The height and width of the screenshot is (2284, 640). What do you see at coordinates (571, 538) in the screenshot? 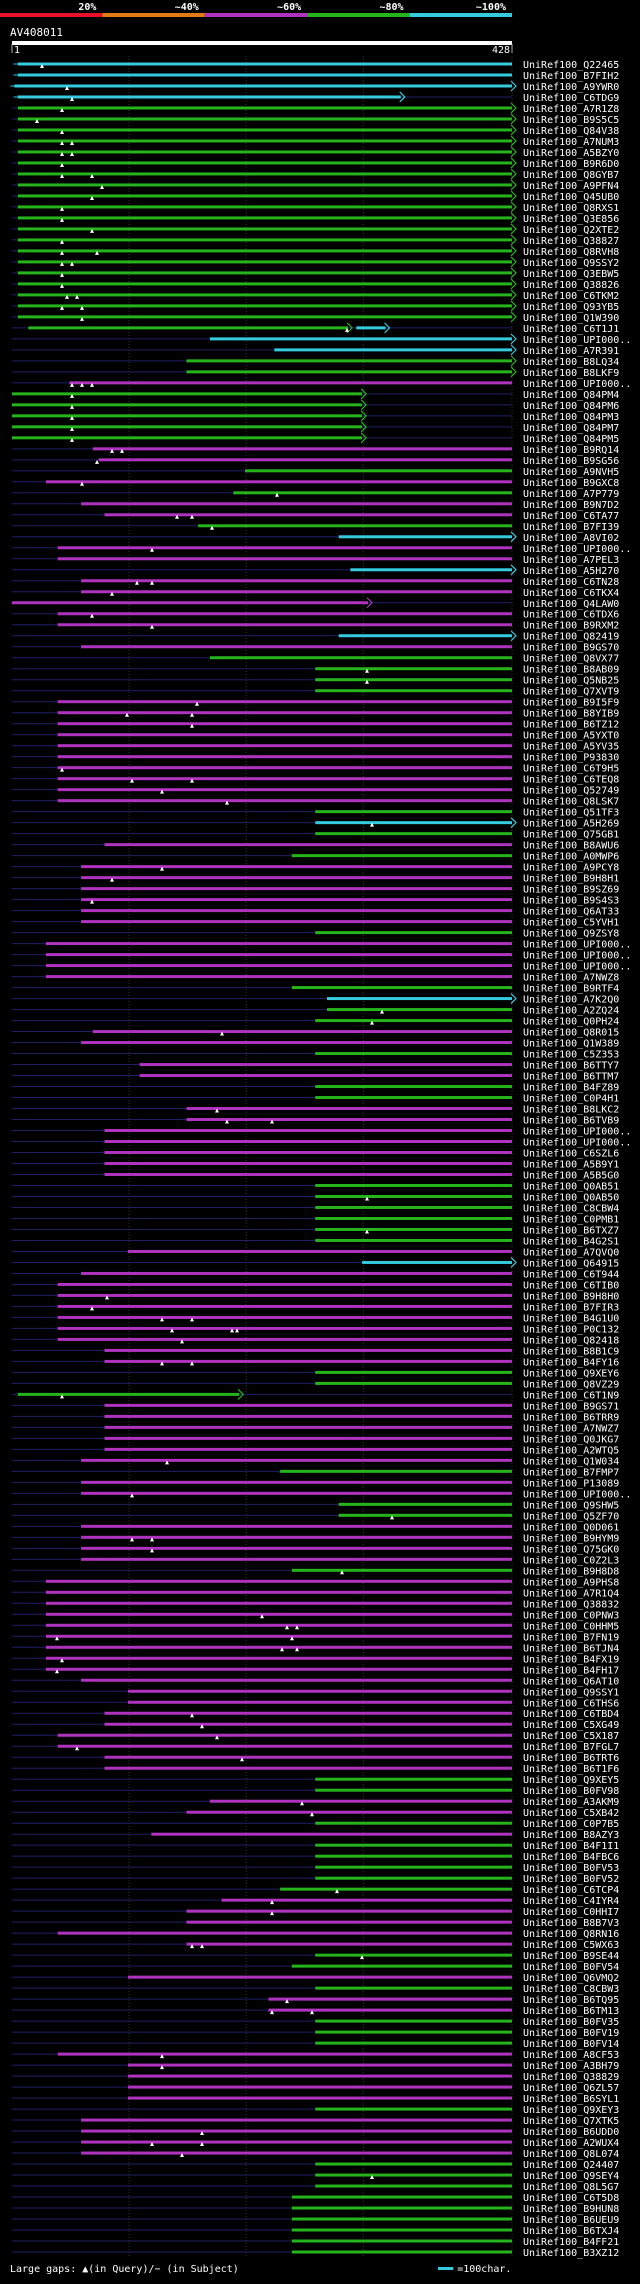
I see `hit-label: UniRef100_A8VI02` at bounding box center [571, 538].